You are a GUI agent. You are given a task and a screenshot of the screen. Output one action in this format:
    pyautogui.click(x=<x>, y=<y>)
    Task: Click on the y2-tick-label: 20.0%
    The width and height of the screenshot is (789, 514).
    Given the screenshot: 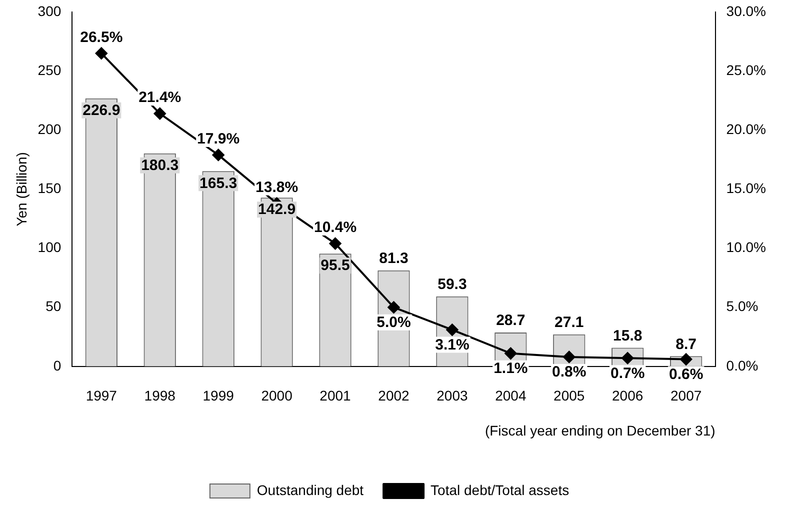 What is the action you would take?
    pyautogui.click(x=746, y=128)
    